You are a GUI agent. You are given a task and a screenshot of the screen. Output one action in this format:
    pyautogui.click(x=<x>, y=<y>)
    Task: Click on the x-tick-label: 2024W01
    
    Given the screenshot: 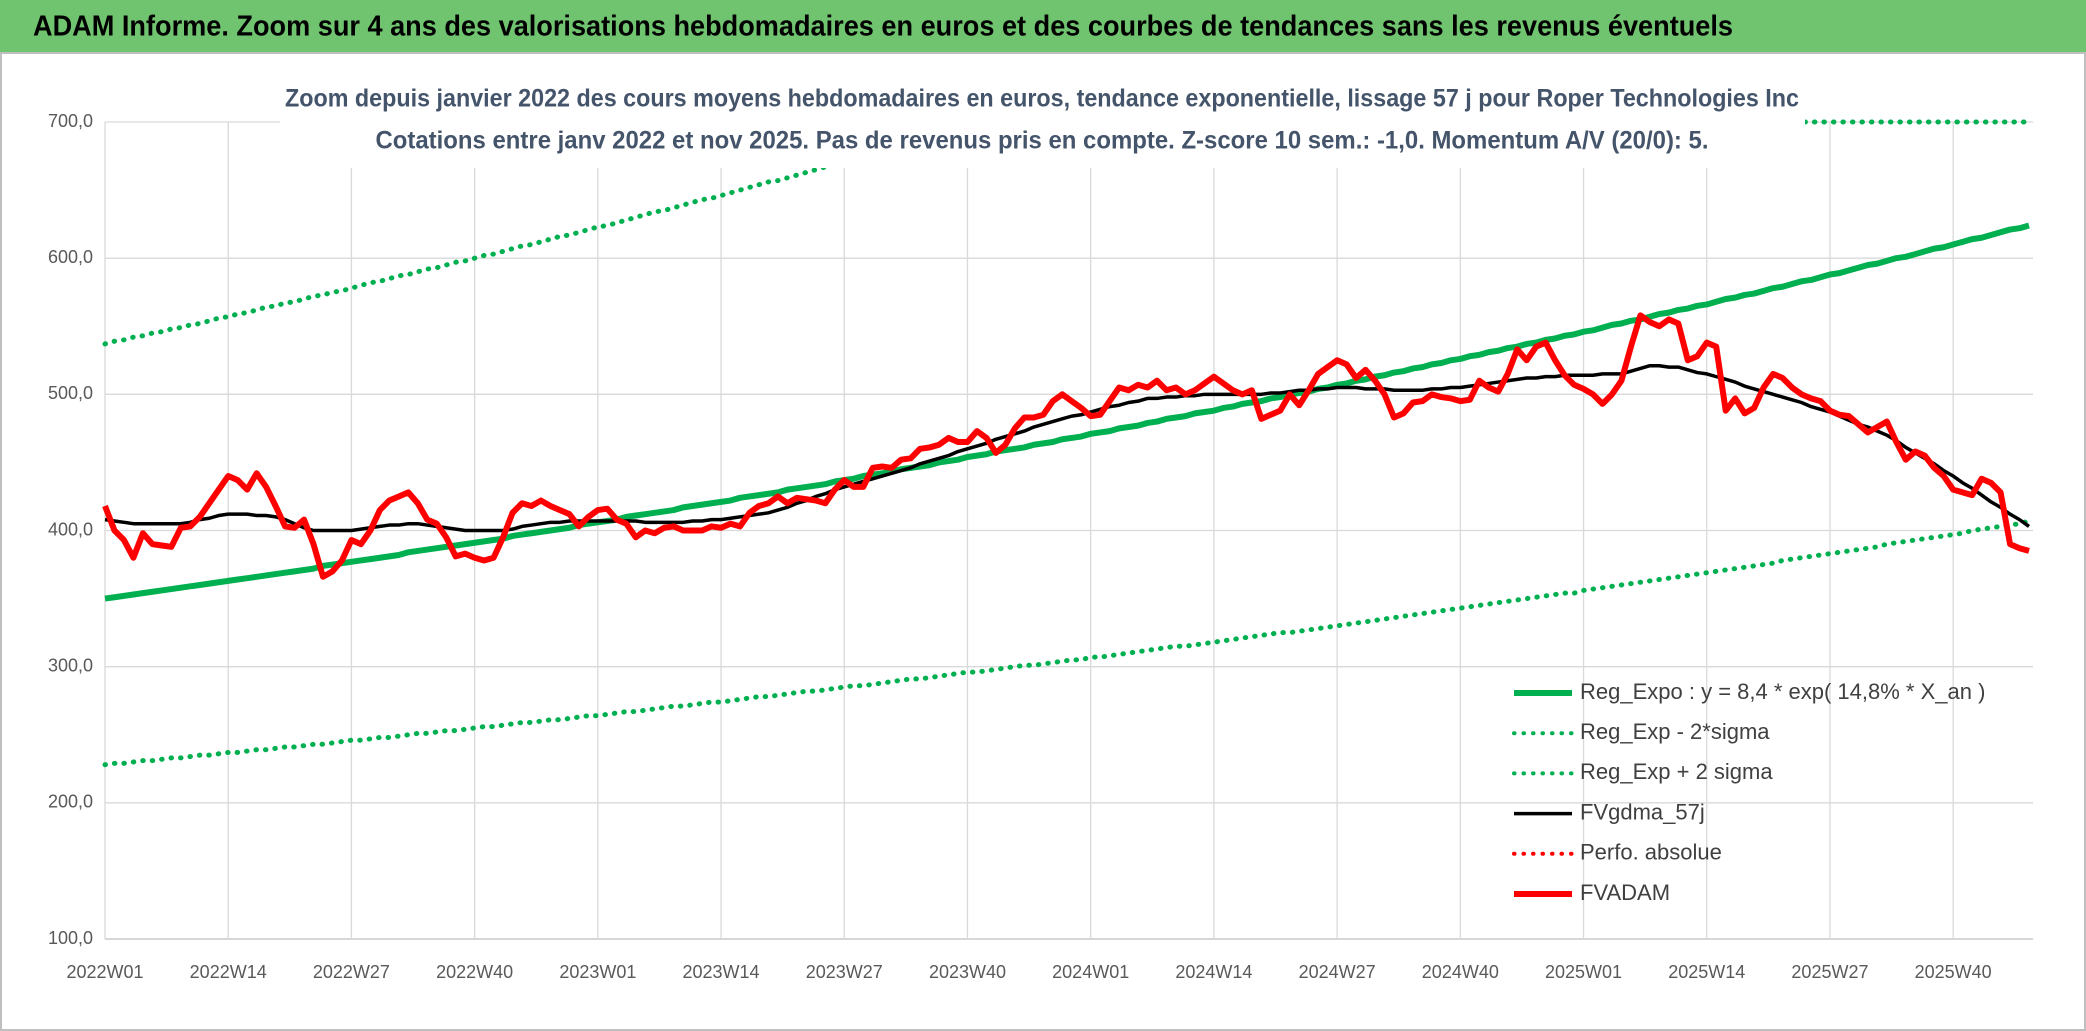 What is the action you would take?
    pyautogui.click(x=1090, y=972)
    